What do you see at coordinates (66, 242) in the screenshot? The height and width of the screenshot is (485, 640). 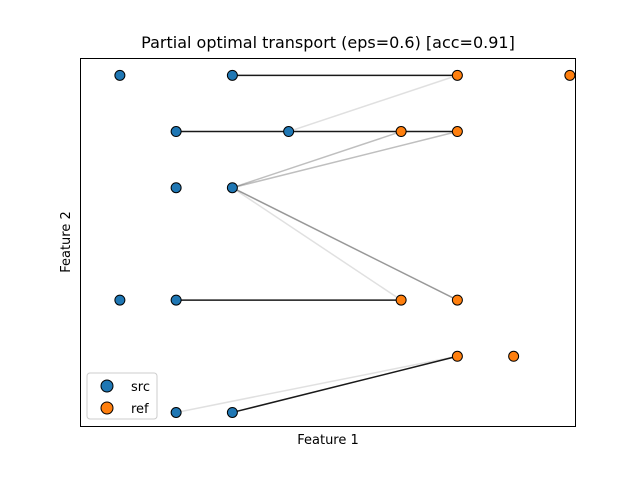 I see `y-axis-label: Feature 2` at bounding box center [66, 242].